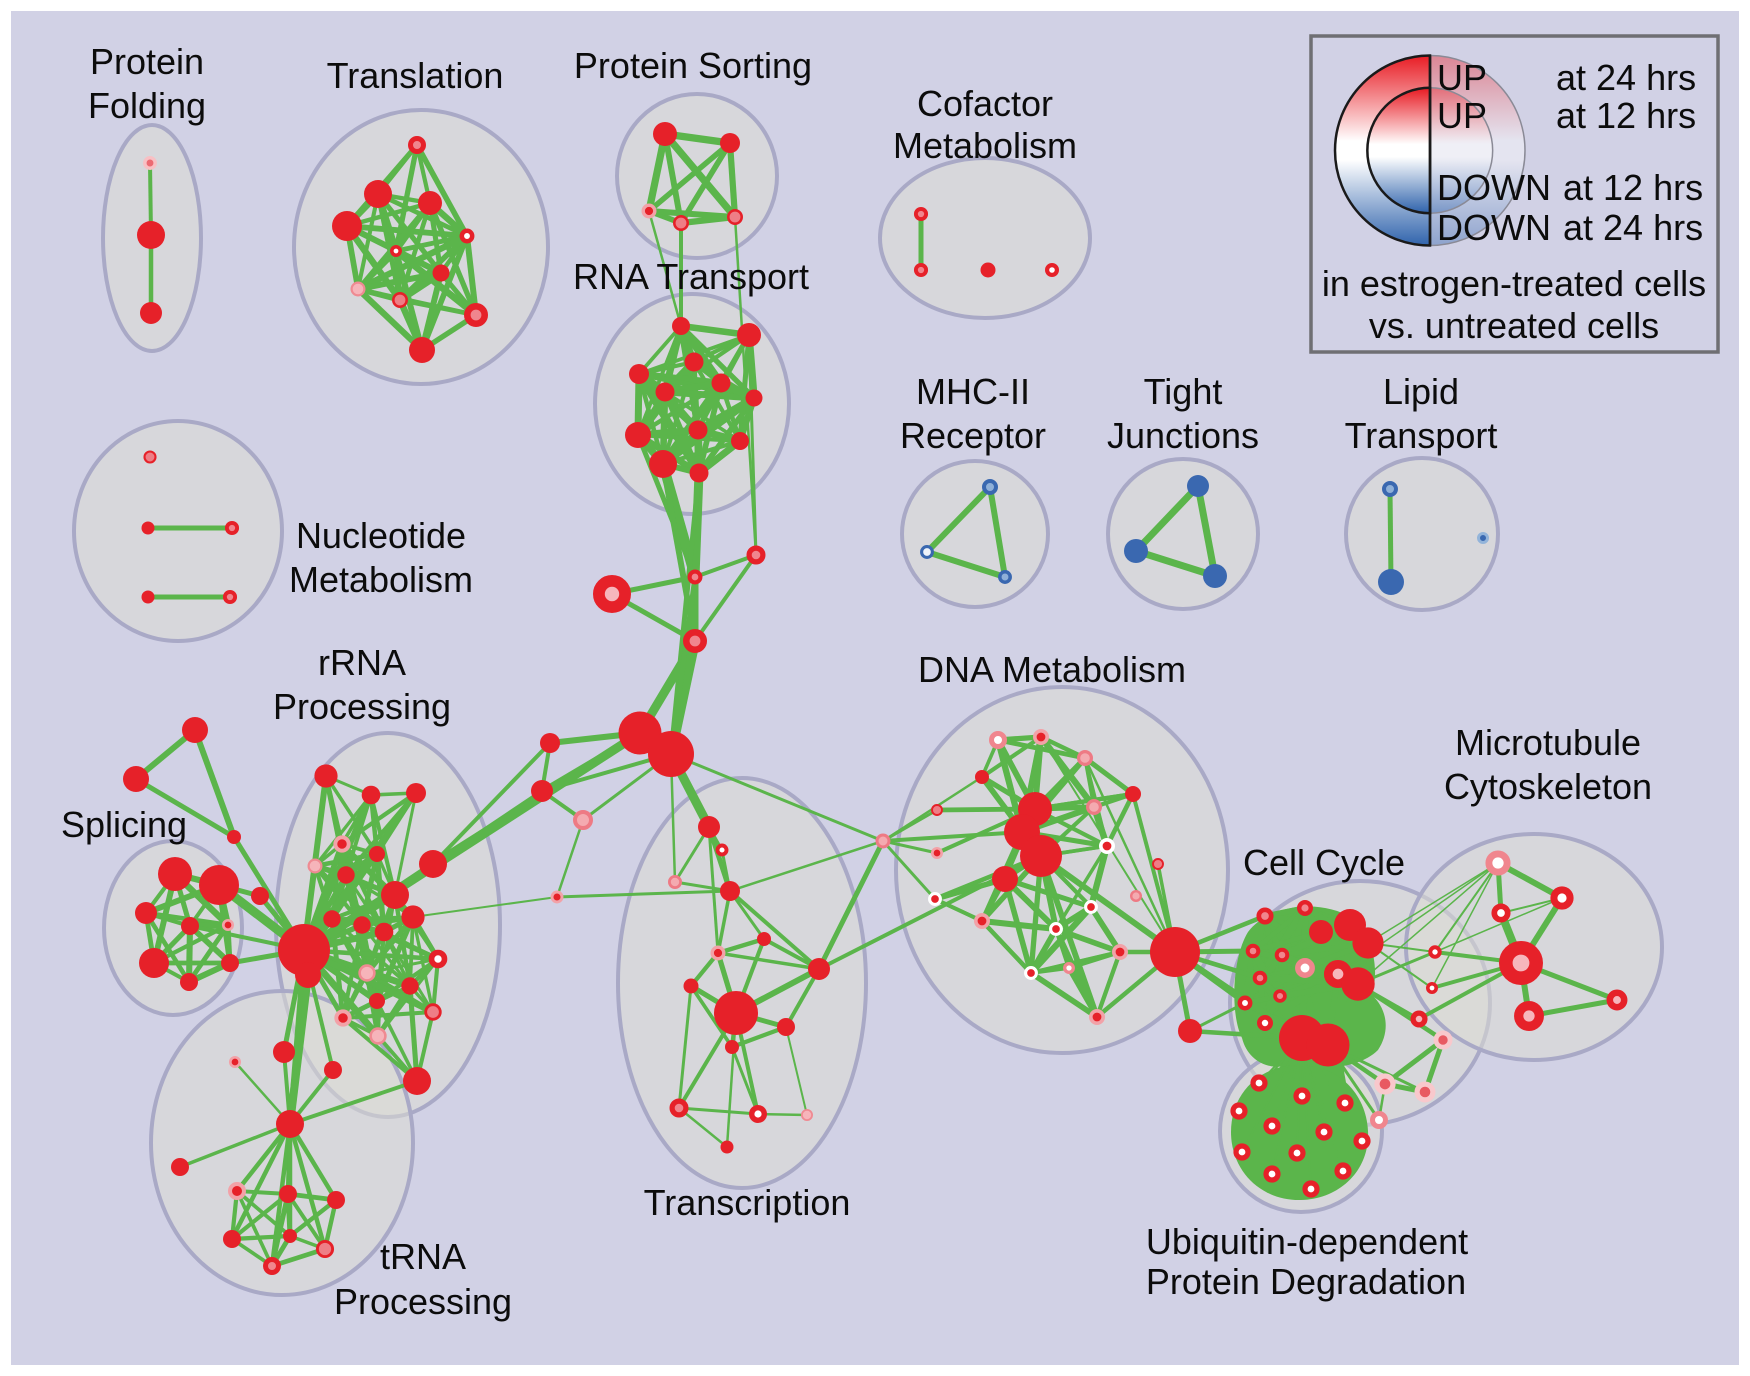 This screenshot has height=1376, width=1750. Describe the element at coordinates (1421, 435) in the screenshot. I see `svg-text: Transport` at that location.